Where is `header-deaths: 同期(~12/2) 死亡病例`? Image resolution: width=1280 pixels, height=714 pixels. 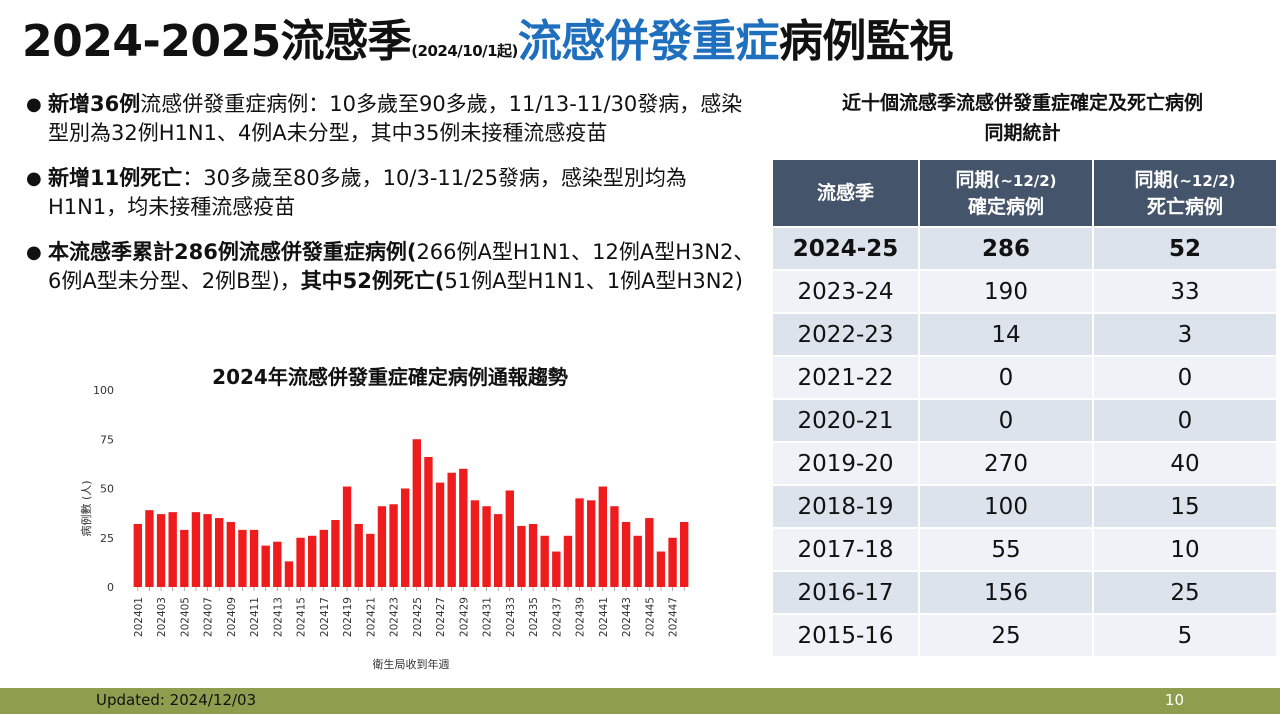
header-deaths: 同期(~12/2) 死亡病例 is located at coordinates (1185, 193).